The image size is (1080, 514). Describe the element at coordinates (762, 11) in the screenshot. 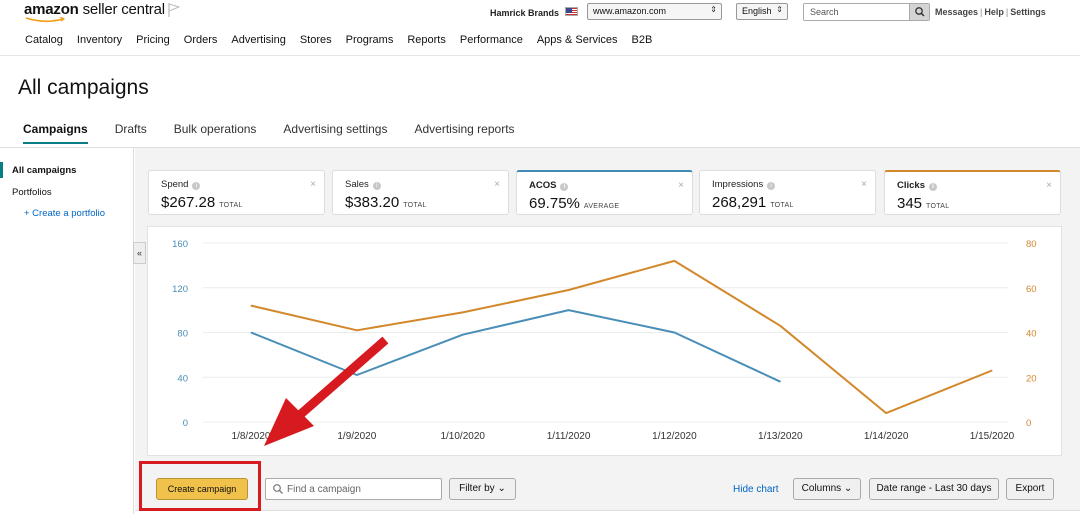

I see `language-select: English ⇕` at that location.